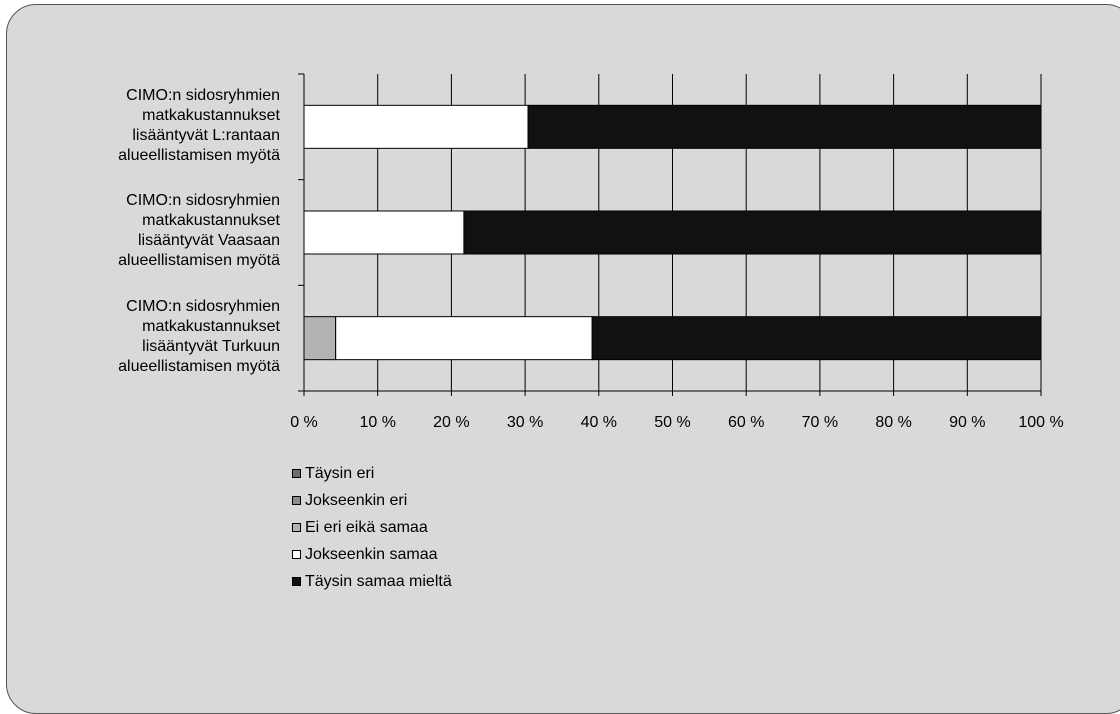 This screenshot has height=714, width=1120. What do you see at coordinates (320, 338) in the screenshot?
I see `bar-segment-ei-eri-eikä-samaa` at bounding box center [320, 338].